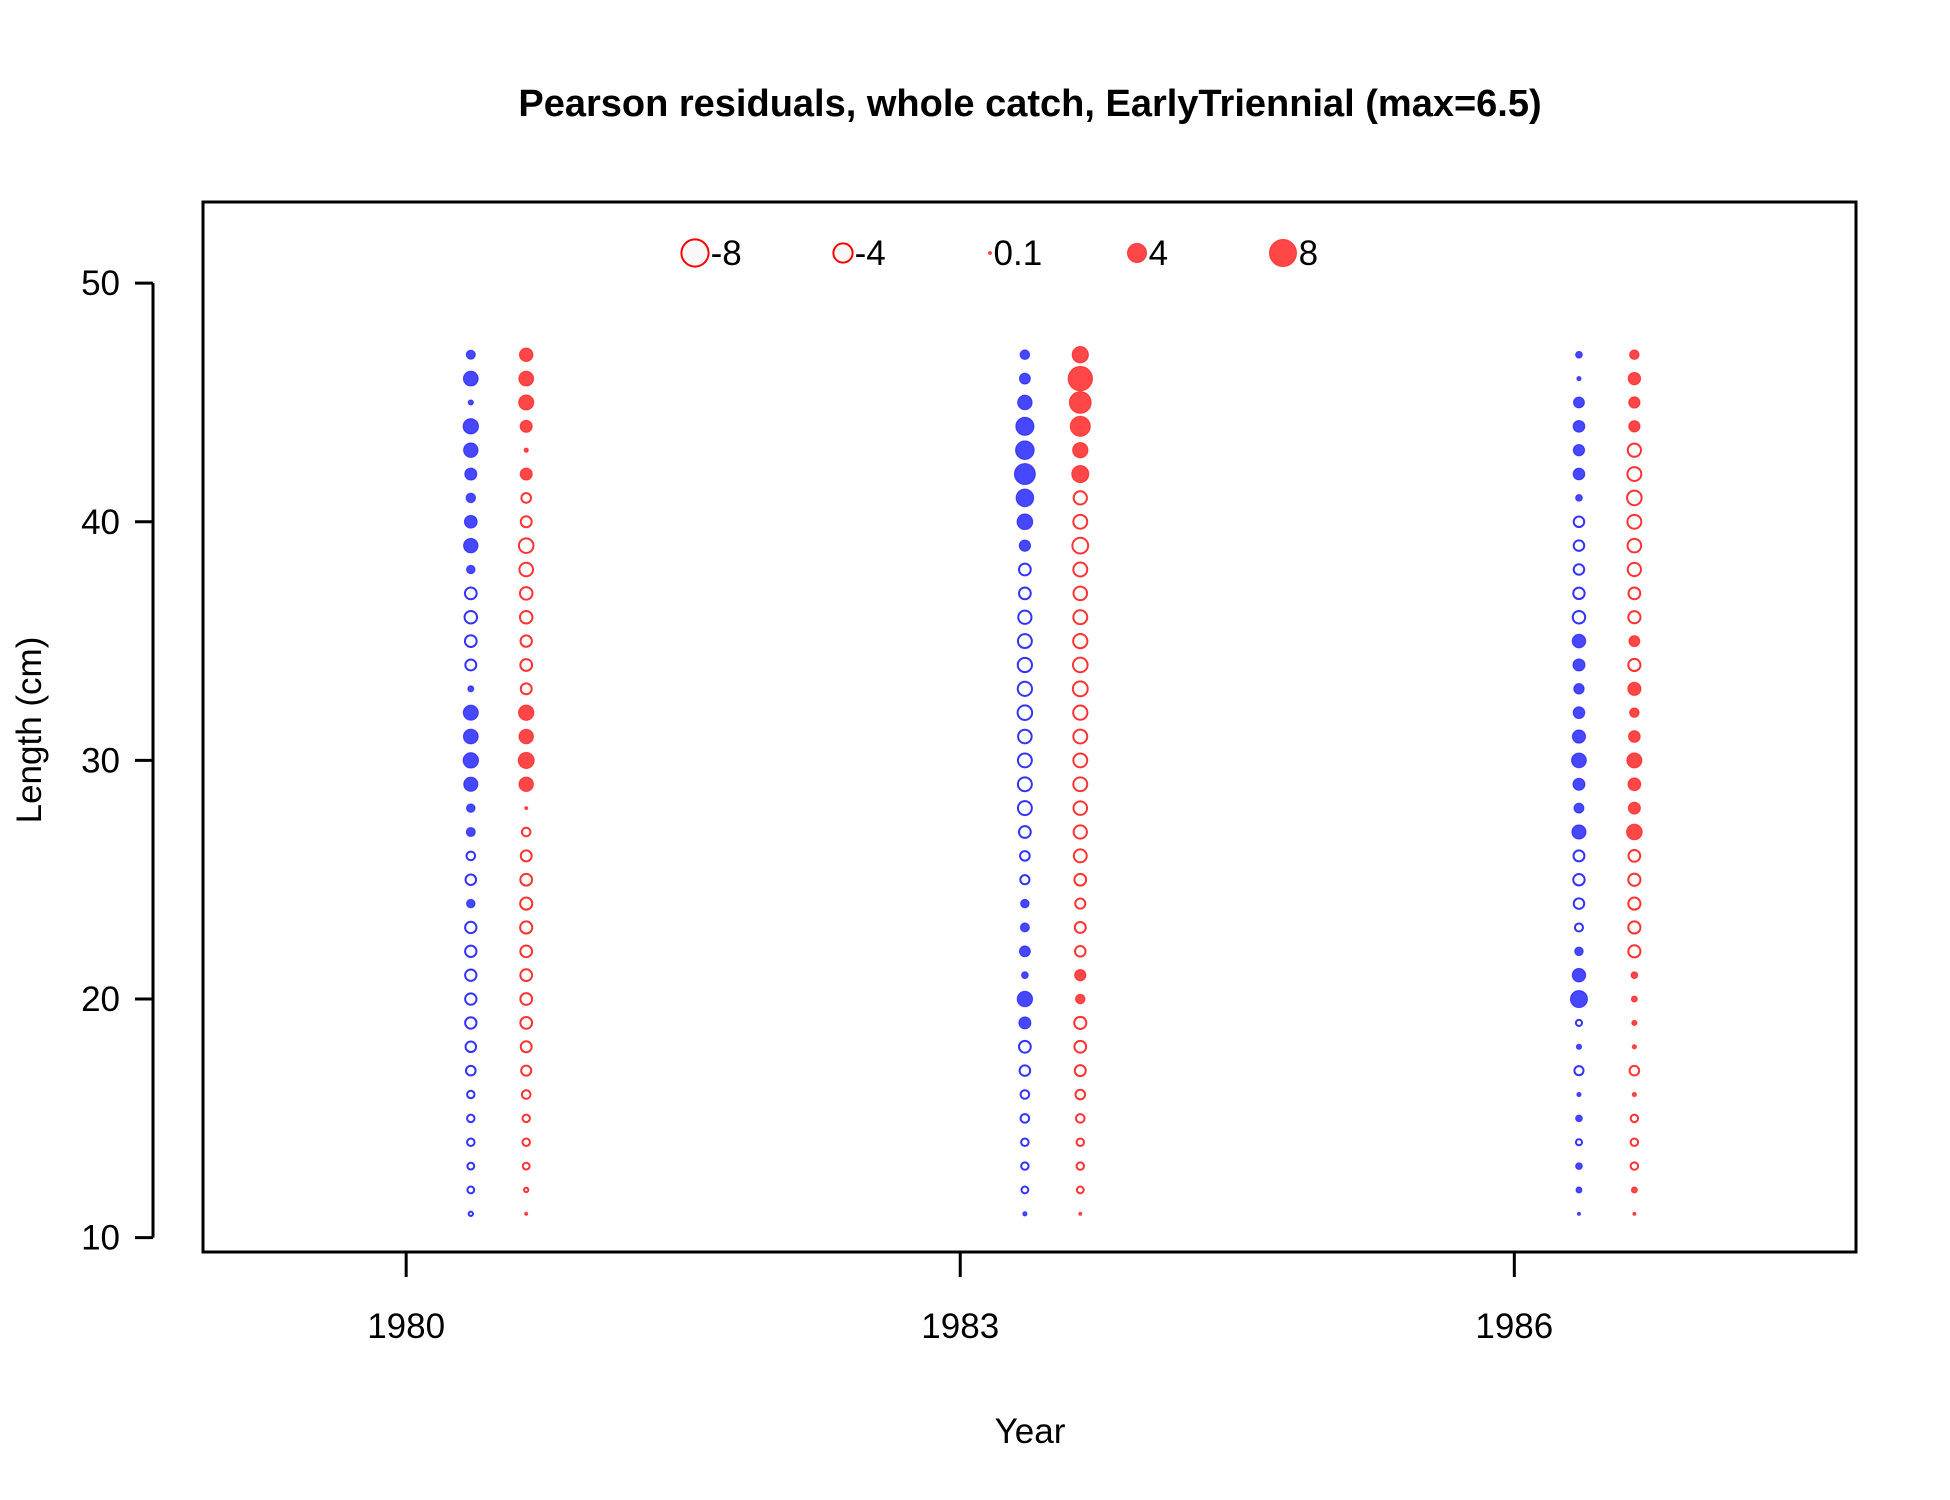 This screenshot has height=1500, width=1950. Describe the element at coordinates (526, 781) in the screenshot. I see `bubble-column-1980-male` at that location.